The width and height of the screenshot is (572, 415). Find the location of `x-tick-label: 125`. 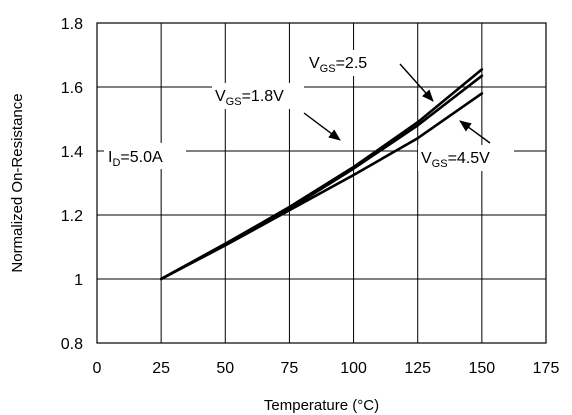

x-tick-label: 125 is located at coordinates (417, 368).